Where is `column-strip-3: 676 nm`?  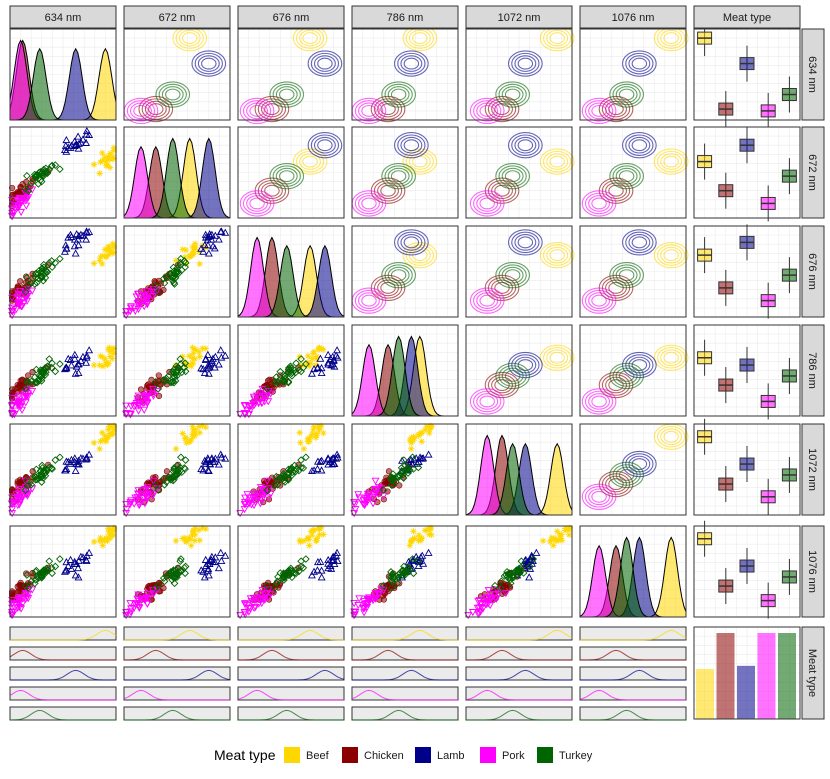
column-strip-3: 676 nm is located at coordinates (291, 17).